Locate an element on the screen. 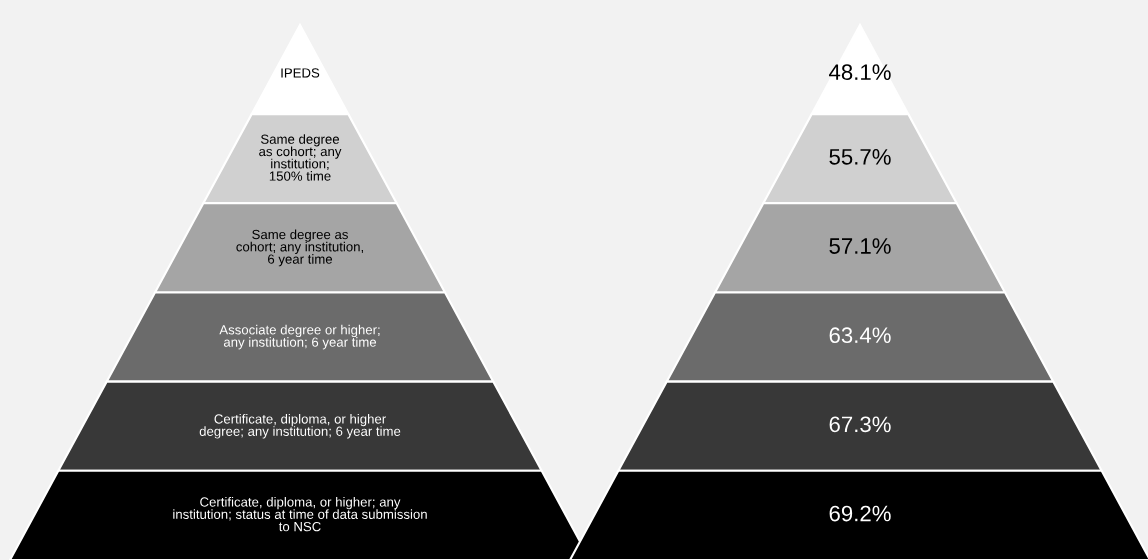 This screenshot has width=1148, height=560. category-label: IPEDS is located at coordinates (300, 73).